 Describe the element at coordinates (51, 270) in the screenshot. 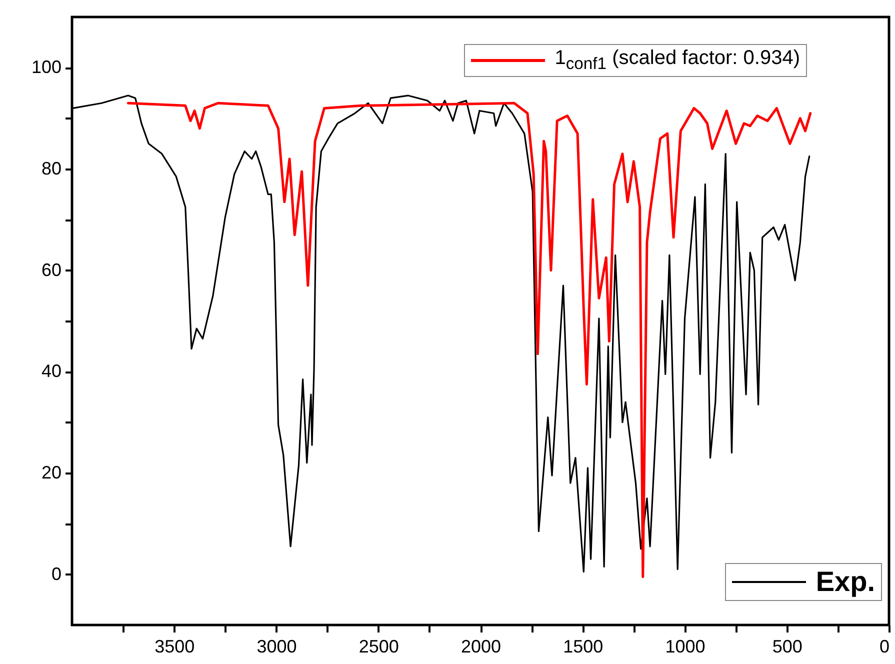

I see `y-tick-label: 60` at that location.